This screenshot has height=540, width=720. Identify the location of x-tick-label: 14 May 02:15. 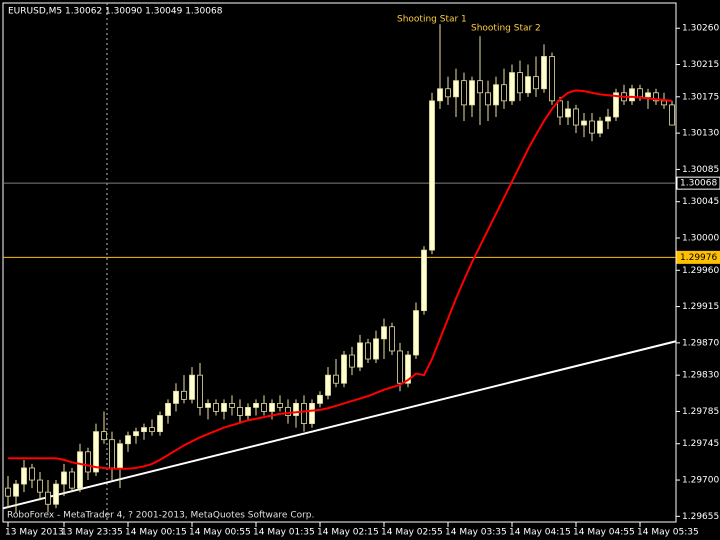
(348, 533).